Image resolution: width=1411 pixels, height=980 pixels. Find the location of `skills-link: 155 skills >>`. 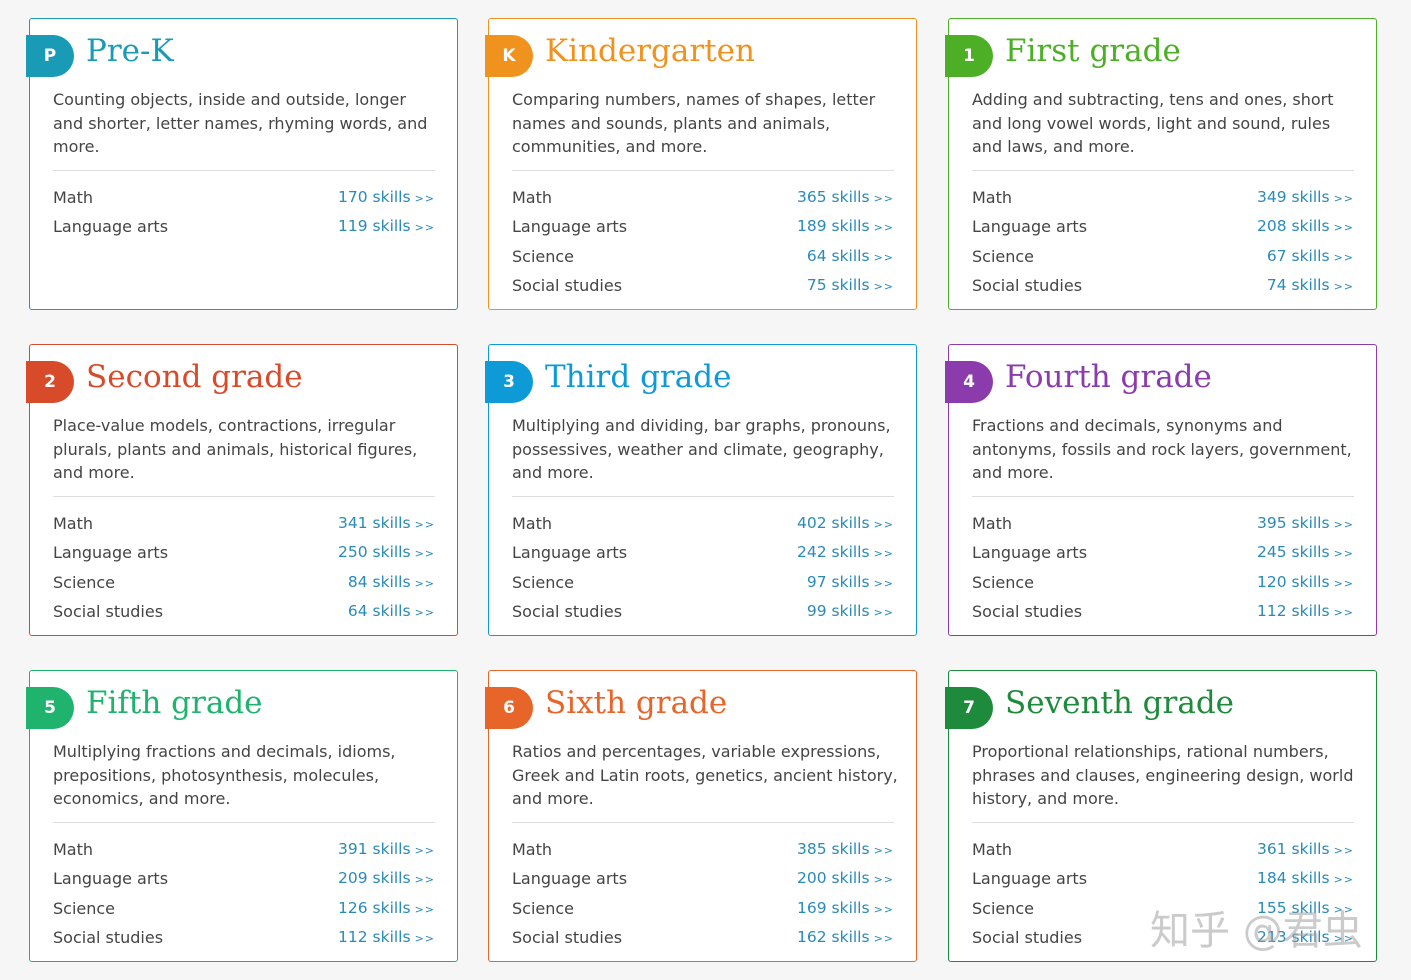

skills-link: 155 skills >> is located at coordinates (1305, 908).